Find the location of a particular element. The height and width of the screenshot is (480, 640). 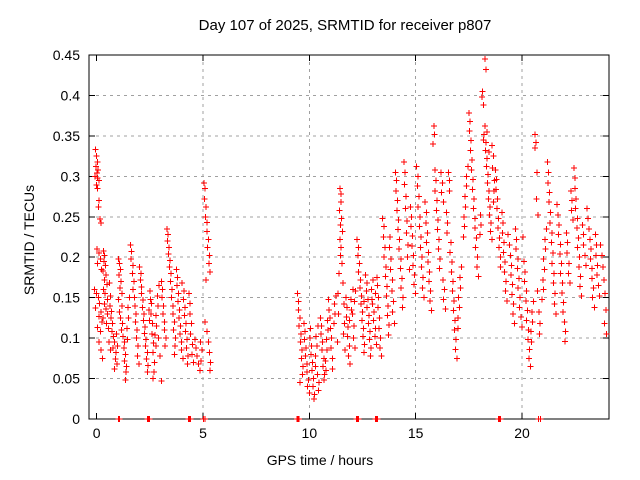

y-tick-label: 0 is located at coordinates (76, 419).